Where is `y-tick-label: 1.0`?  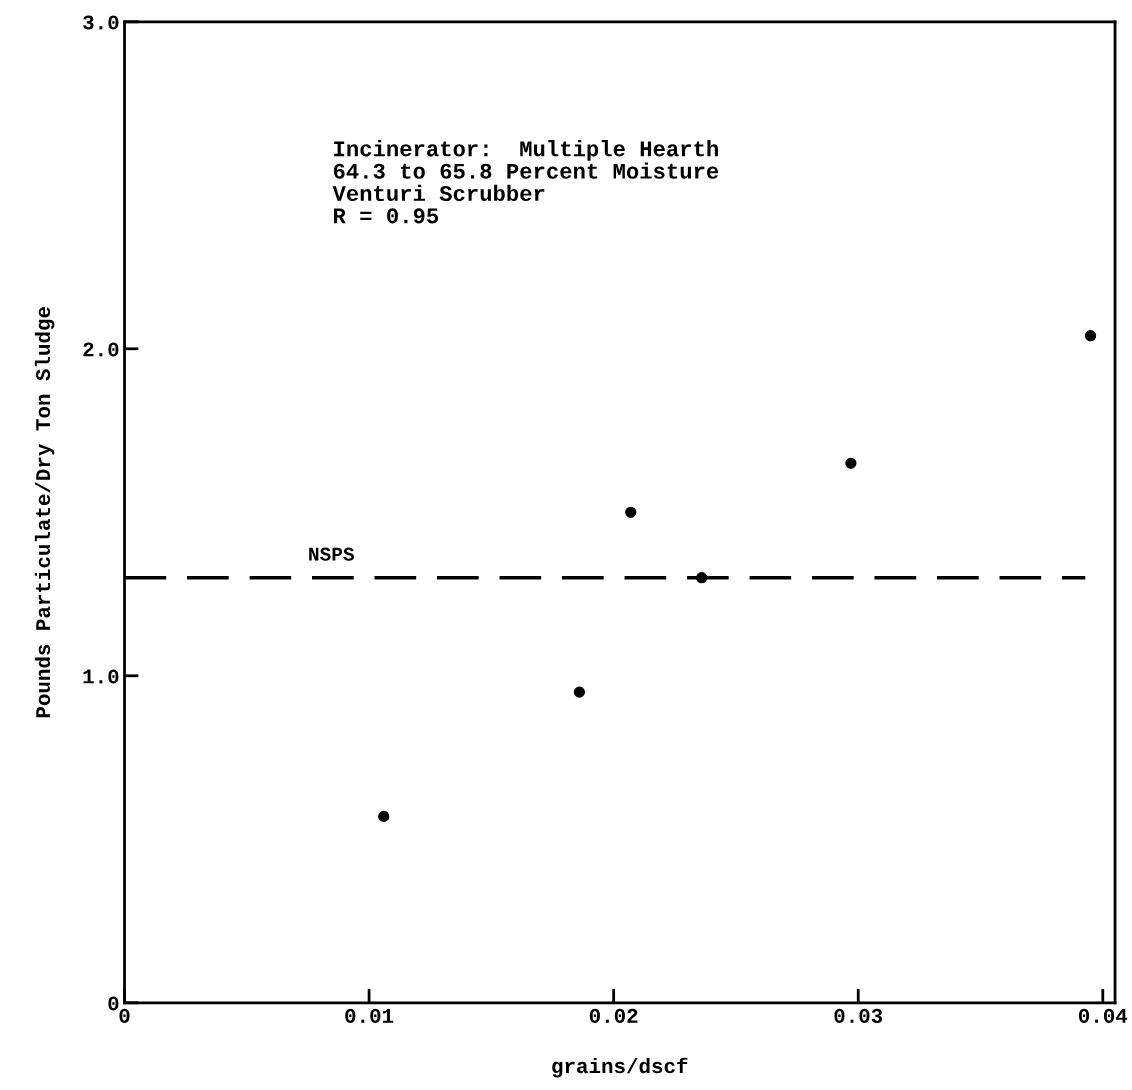 y-tick-label: 1.0 is located at coordinates (101, 676).